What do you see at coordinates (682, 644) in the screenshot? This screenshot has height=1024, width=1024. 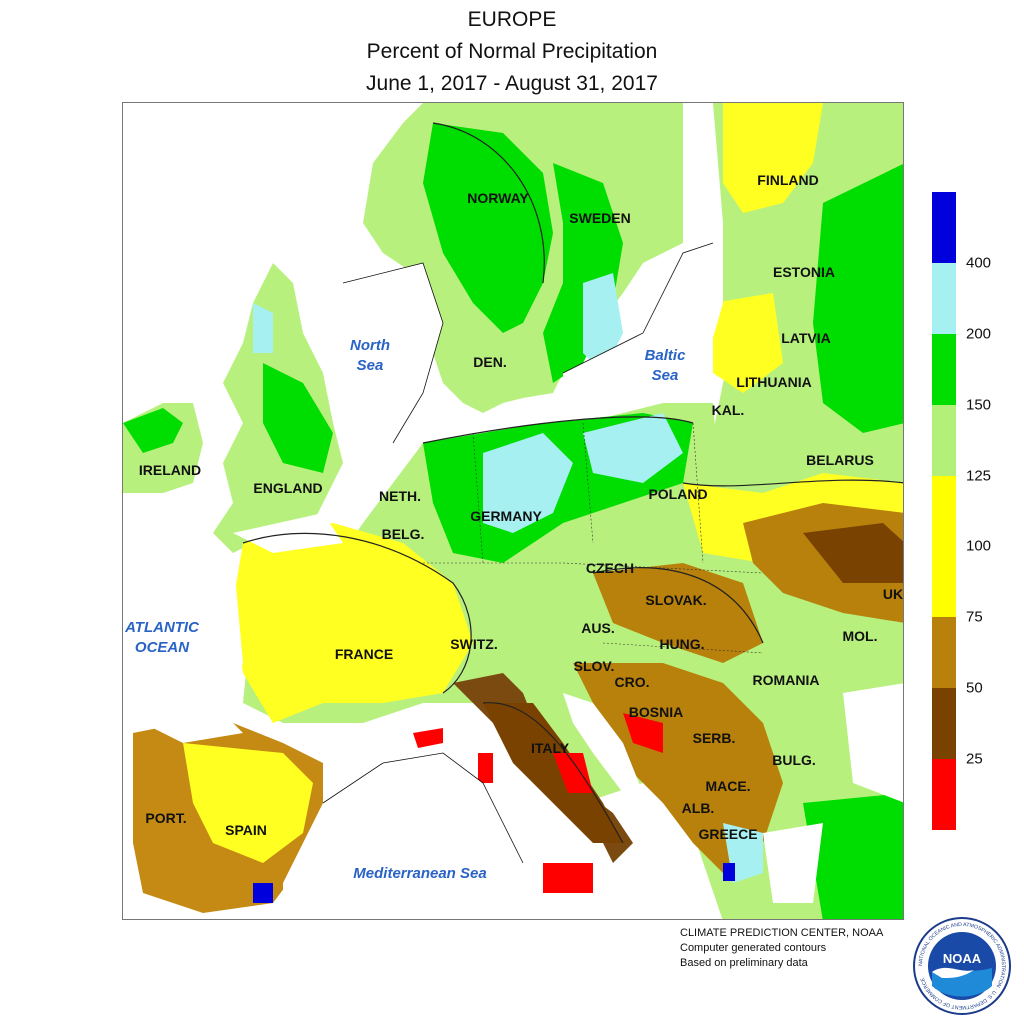 I see `label-hung: HUNG.` at bounding box center [682, 644].